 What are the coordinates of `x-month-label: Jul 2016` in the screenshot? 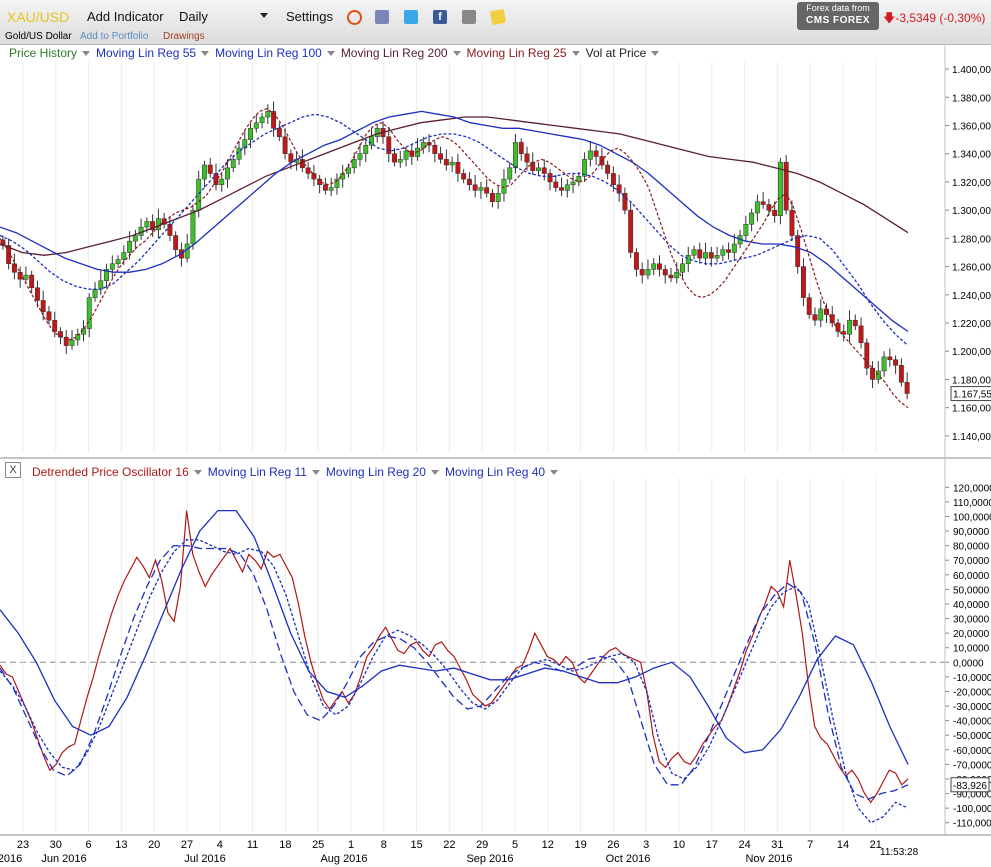 It's located at (205, 859).